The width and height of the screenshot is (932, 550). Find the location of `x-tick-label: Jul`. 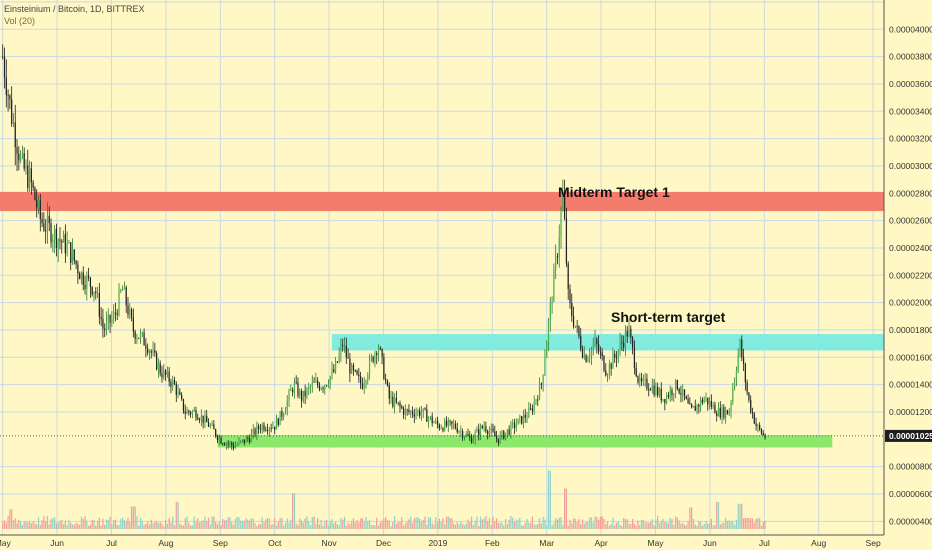

x-tick-label: Jul is located at coordinates (764, 543).